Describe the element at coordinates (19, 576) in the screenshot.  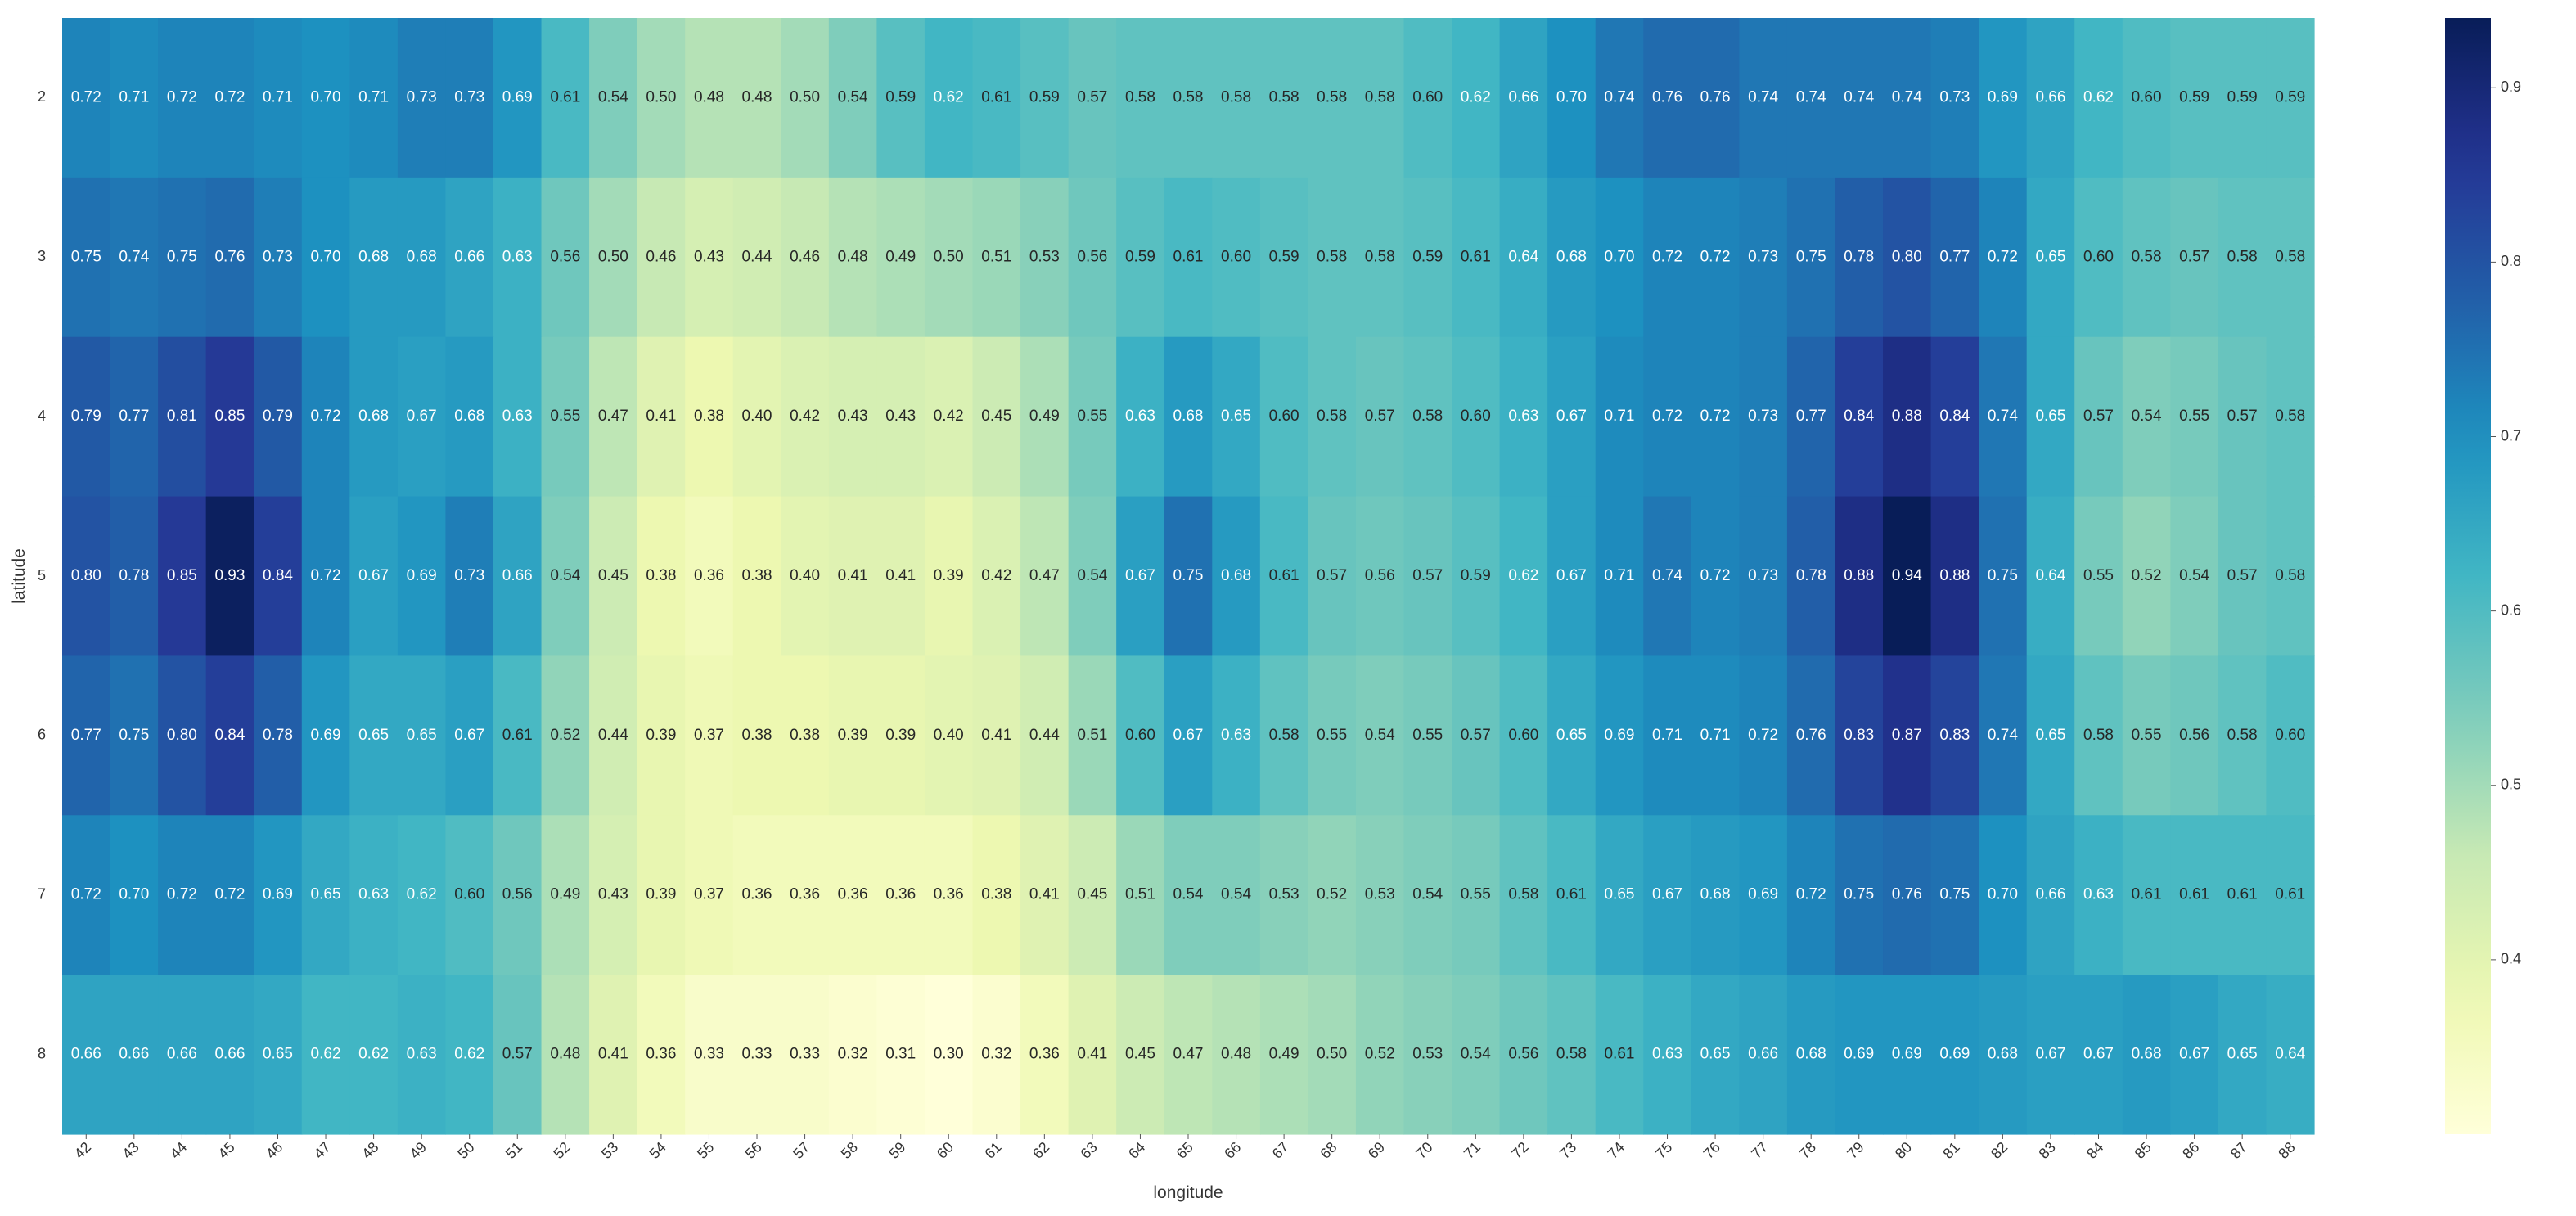
I see `y-axis-label: latitude` at that location.